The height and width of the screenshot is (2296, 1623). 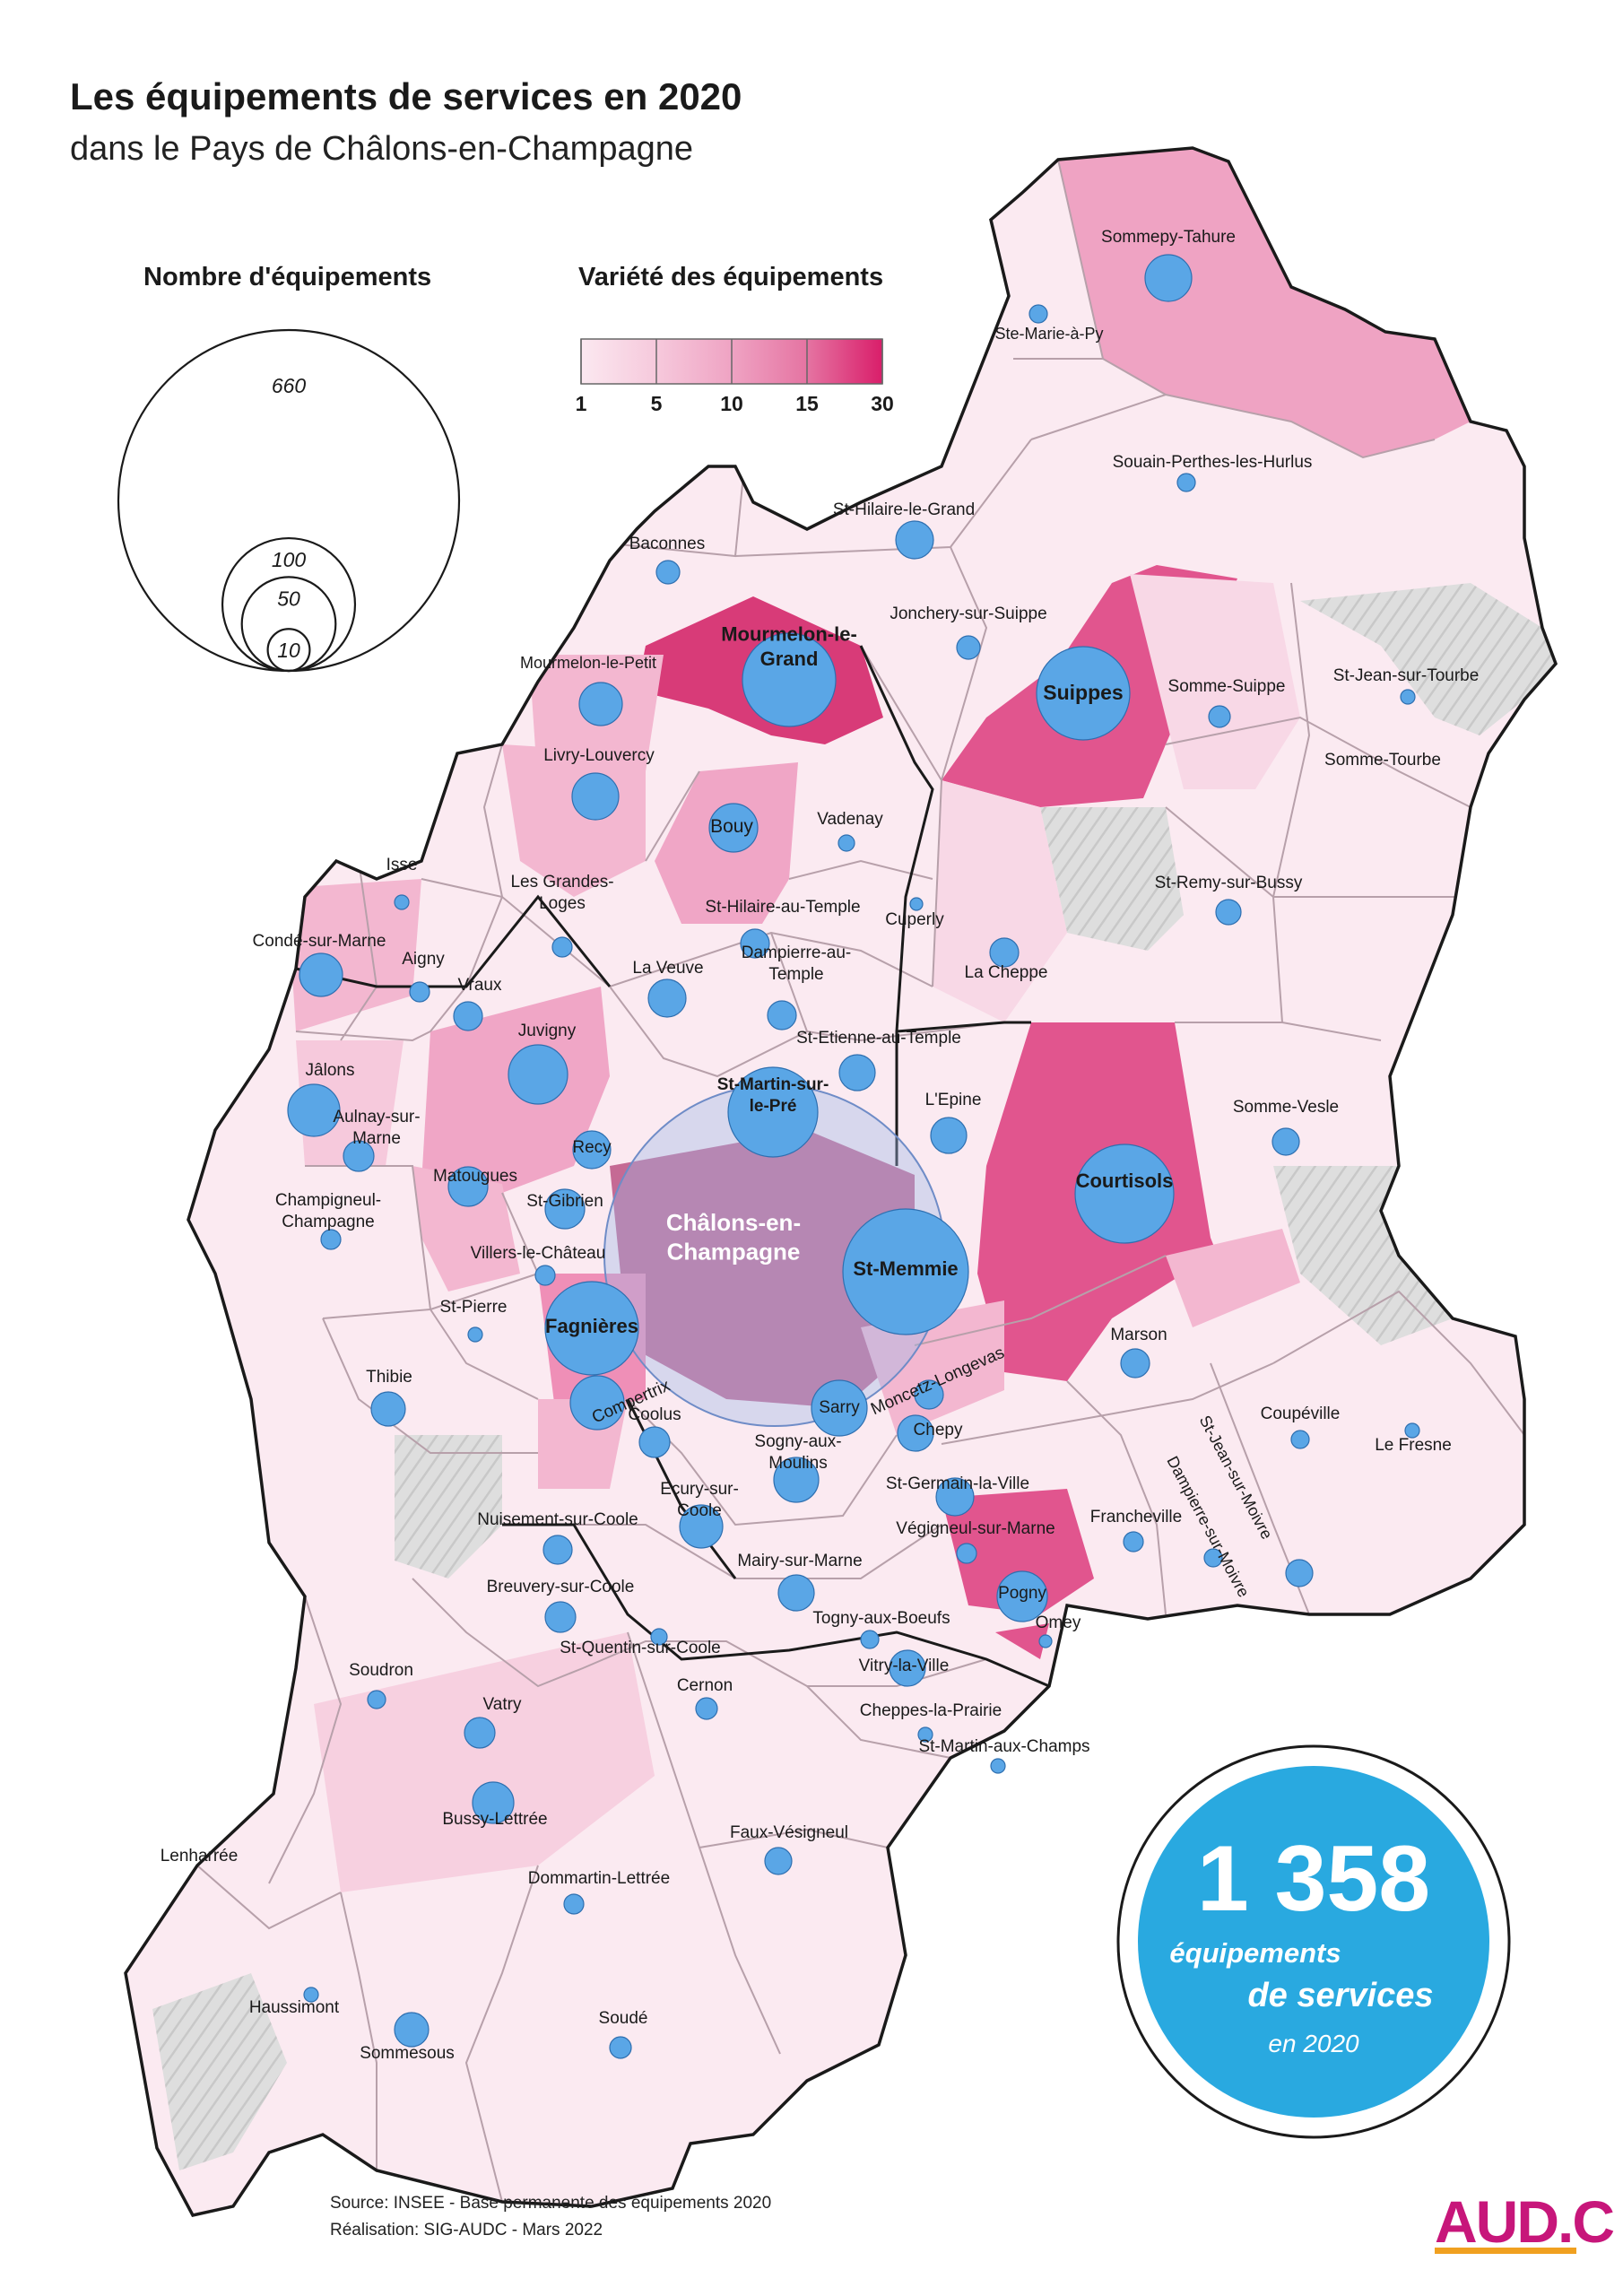 I want to click on label-francheville: Francheville, so click(x=1136, y=1517).